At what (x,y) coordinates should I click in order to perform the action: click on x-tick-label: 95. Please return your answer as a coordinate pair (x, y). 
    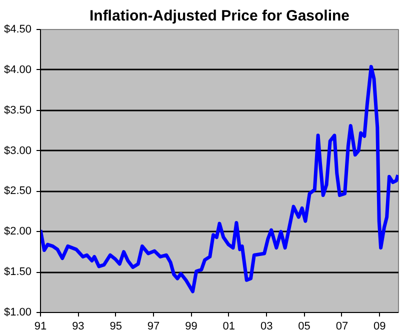
    Looking at the image, I should click on (116, 326).